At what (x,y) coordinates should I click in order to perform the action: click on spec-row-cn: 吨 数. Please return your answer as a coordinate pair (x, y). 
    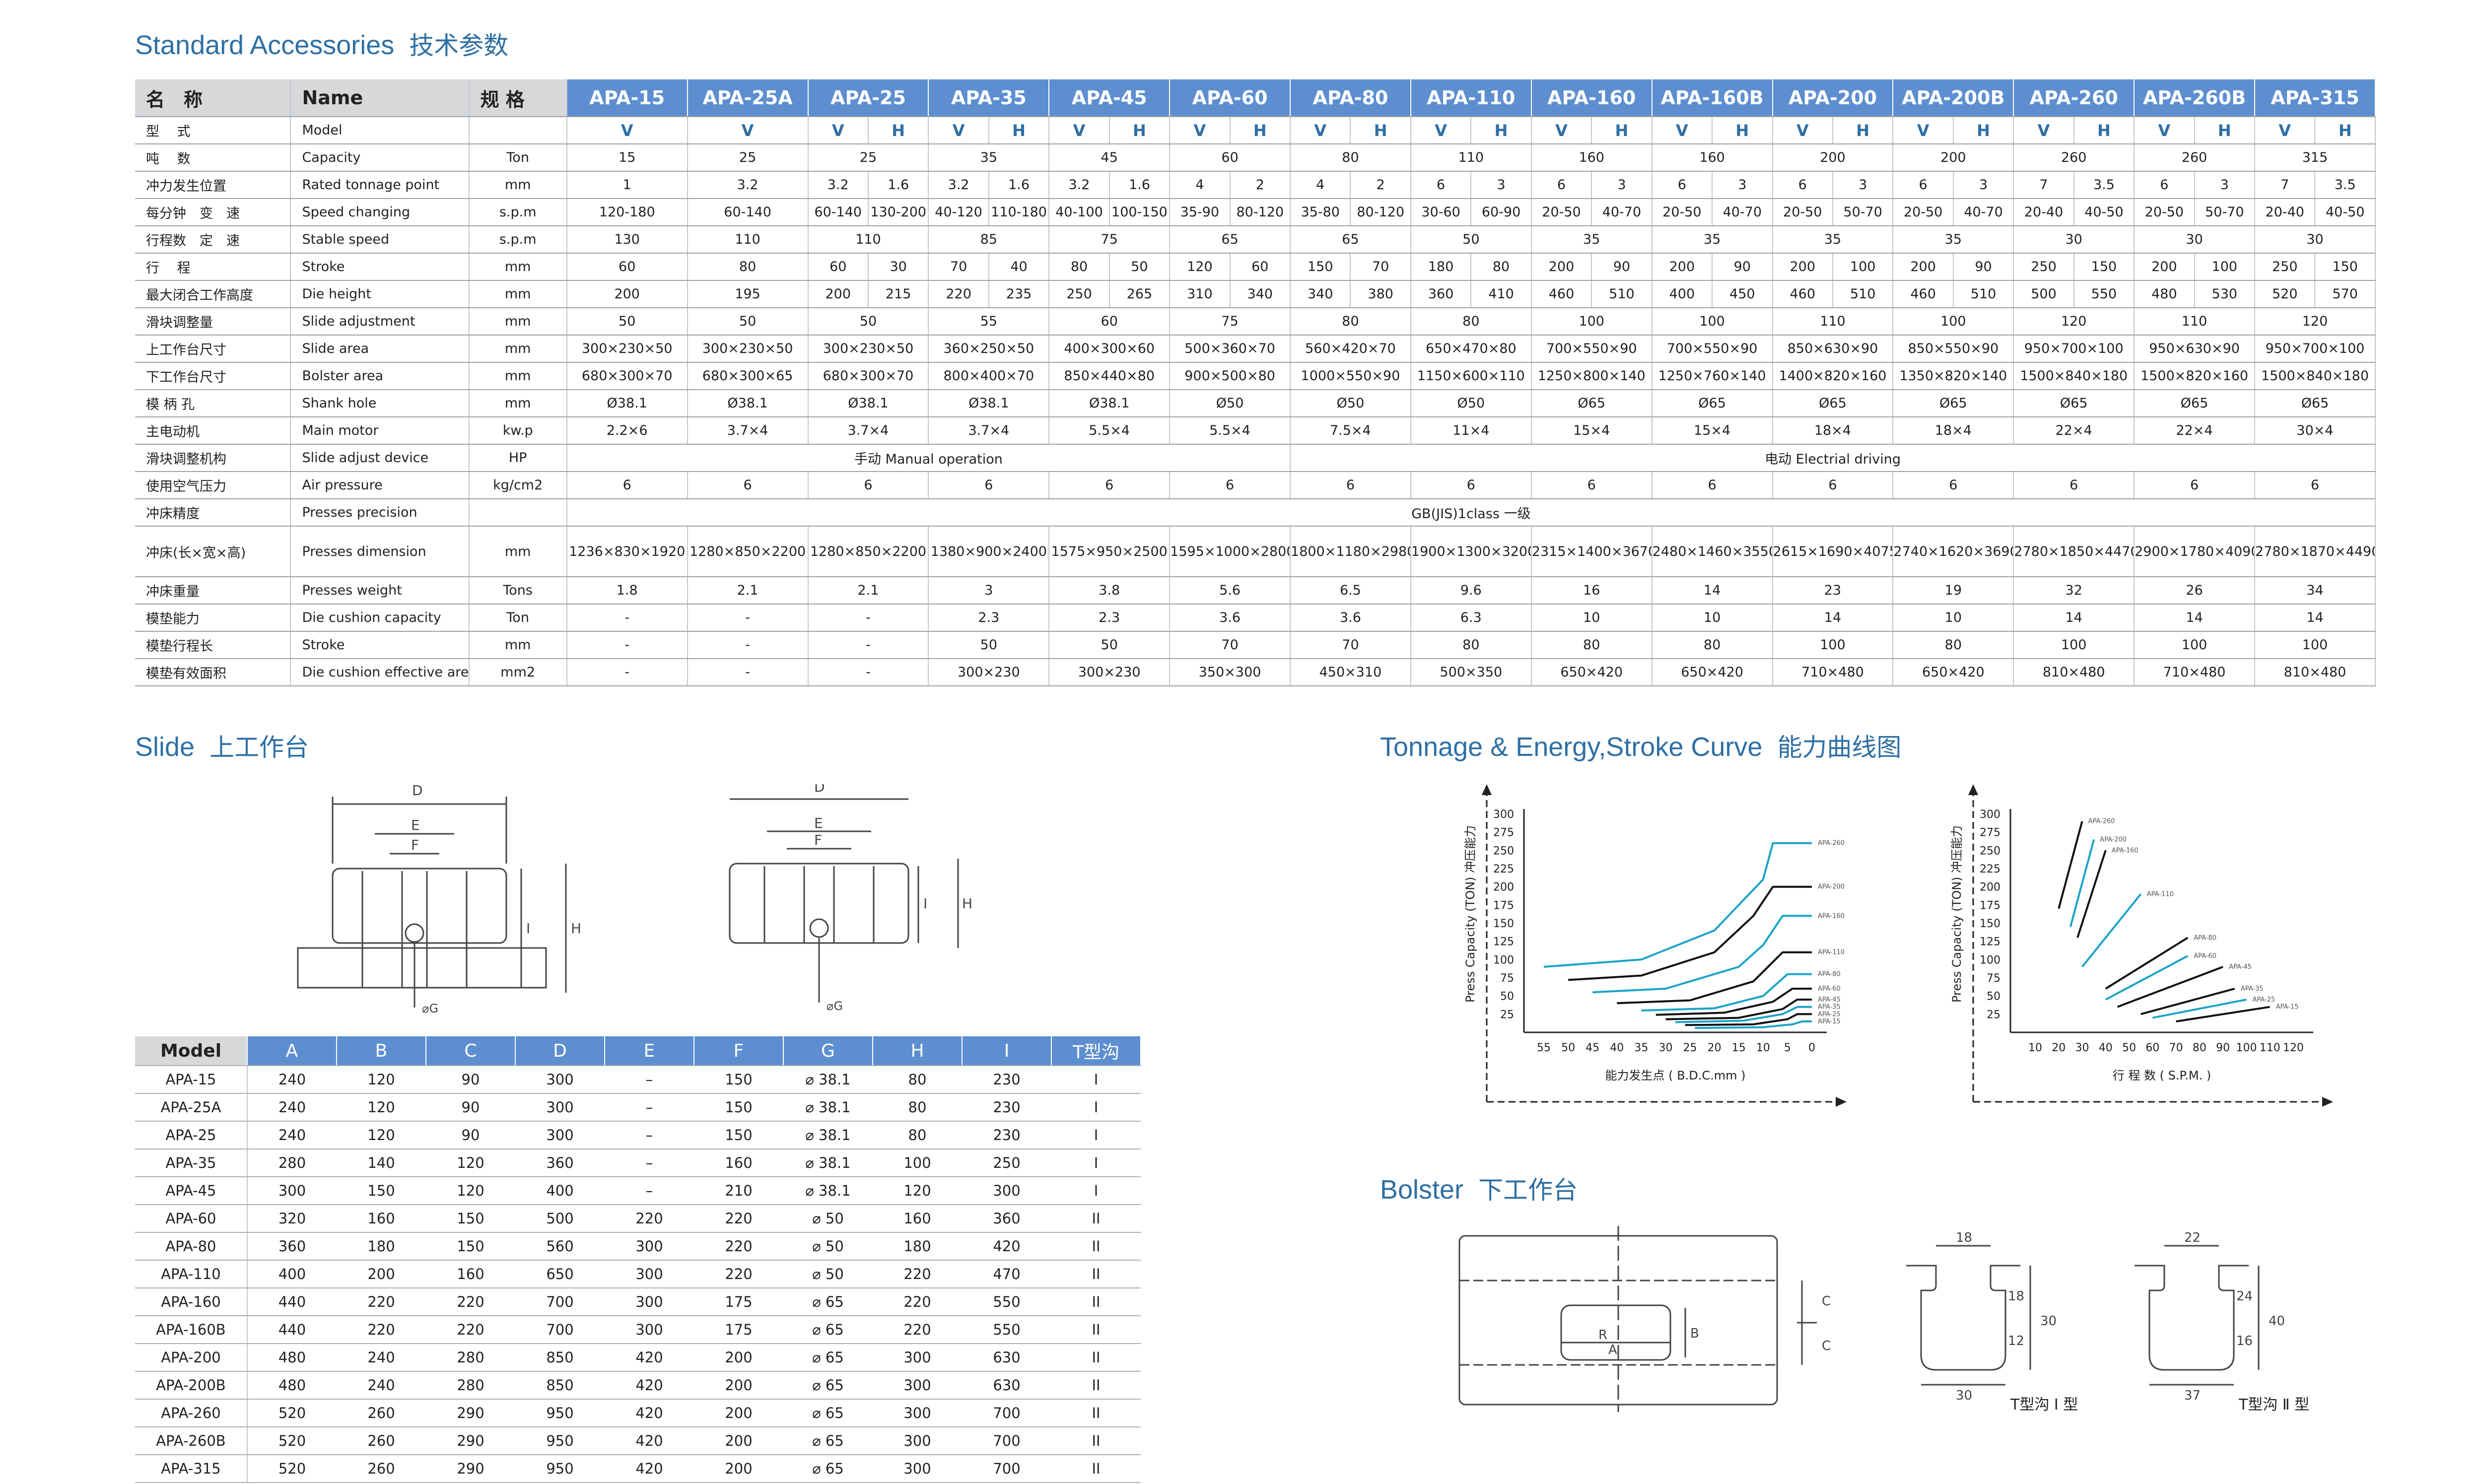
    Looking at the image, I should click on (213, 158).